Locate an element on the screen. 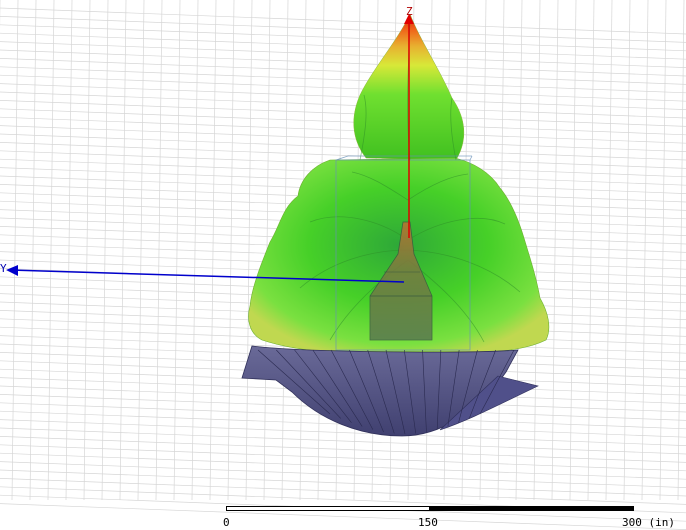  feed-bounding-box is located at coordinates (404, 253).